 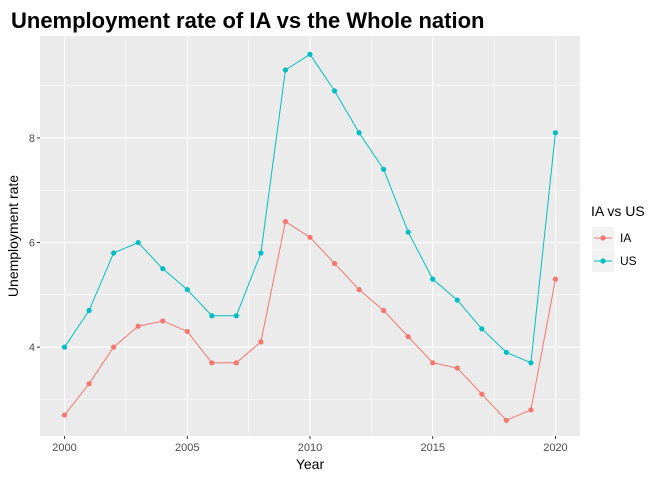 I want to click on legend-key-point-ia, so click(x=603, y=238).